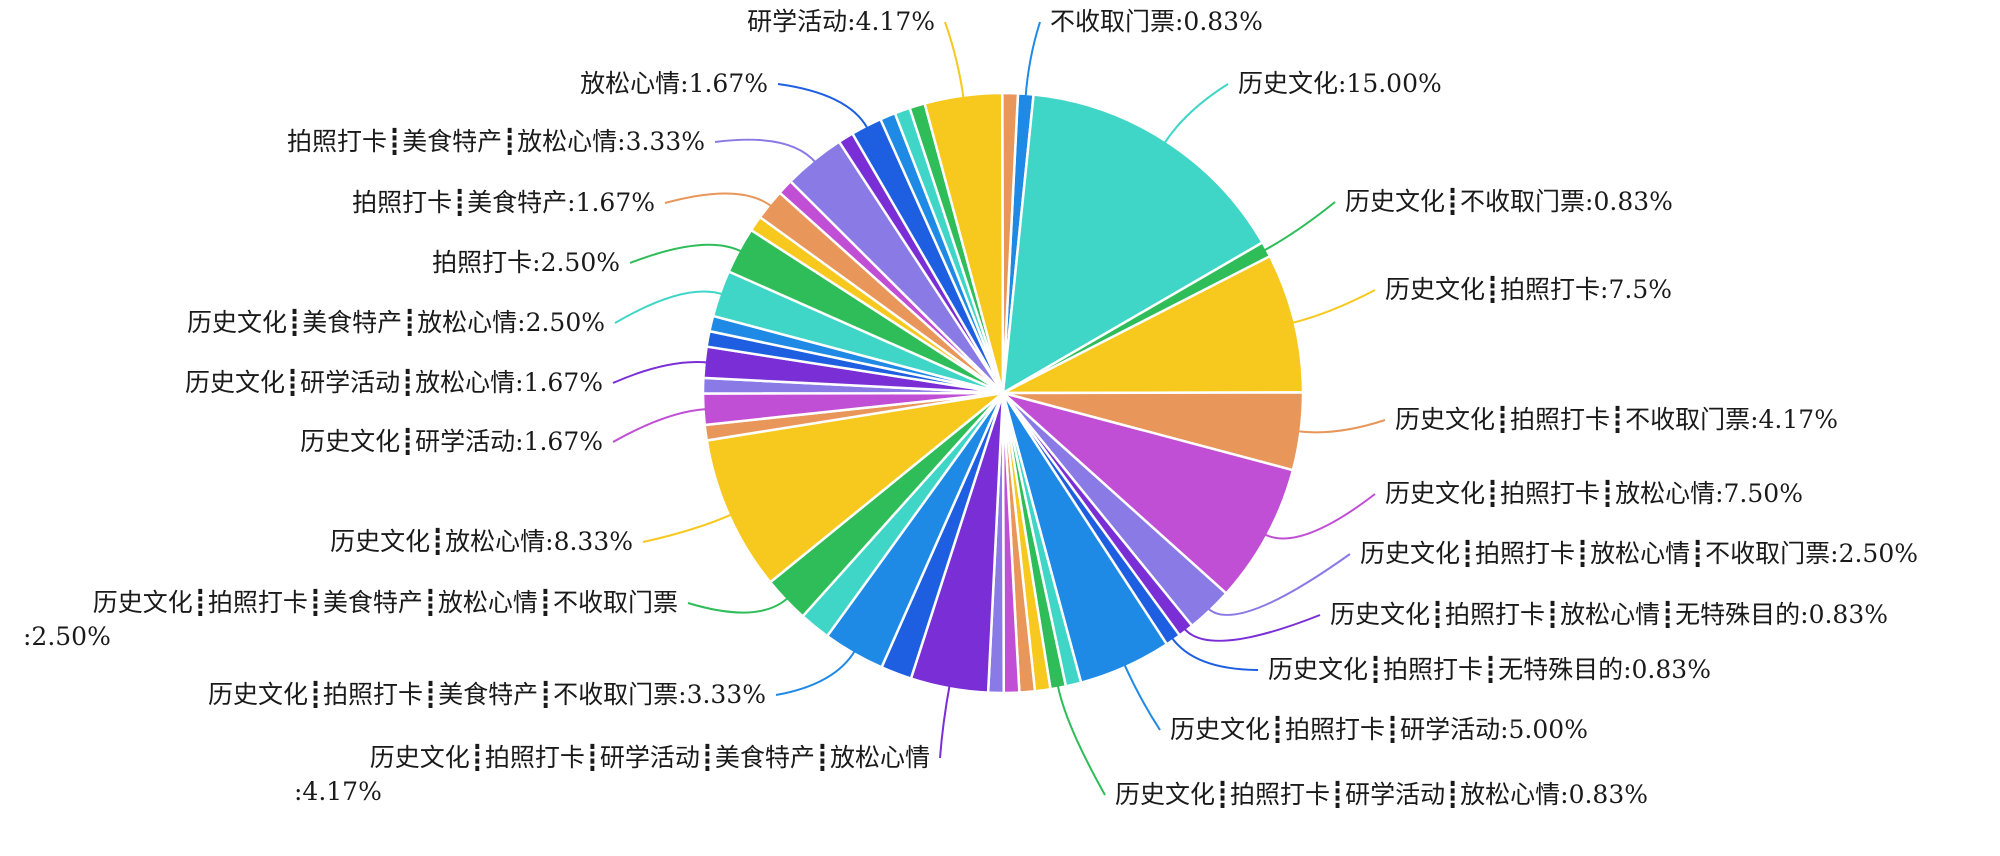 The width and height of the screenshot is (2000, 856). What do you see at coordinates (1010, 243) in the screenshot?
I see `pie-slice` at bounding box center [1010, 243].